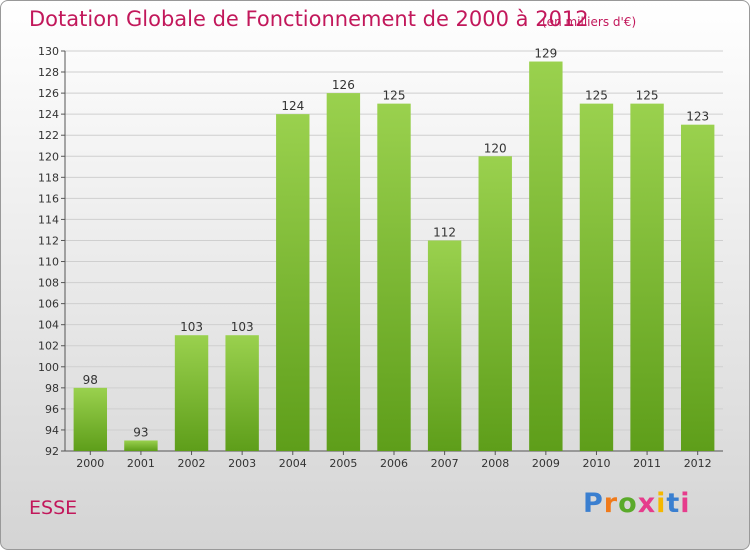 The image size is (750, 550). I want to click on x-tick-label: 2008, so click(495, 463).